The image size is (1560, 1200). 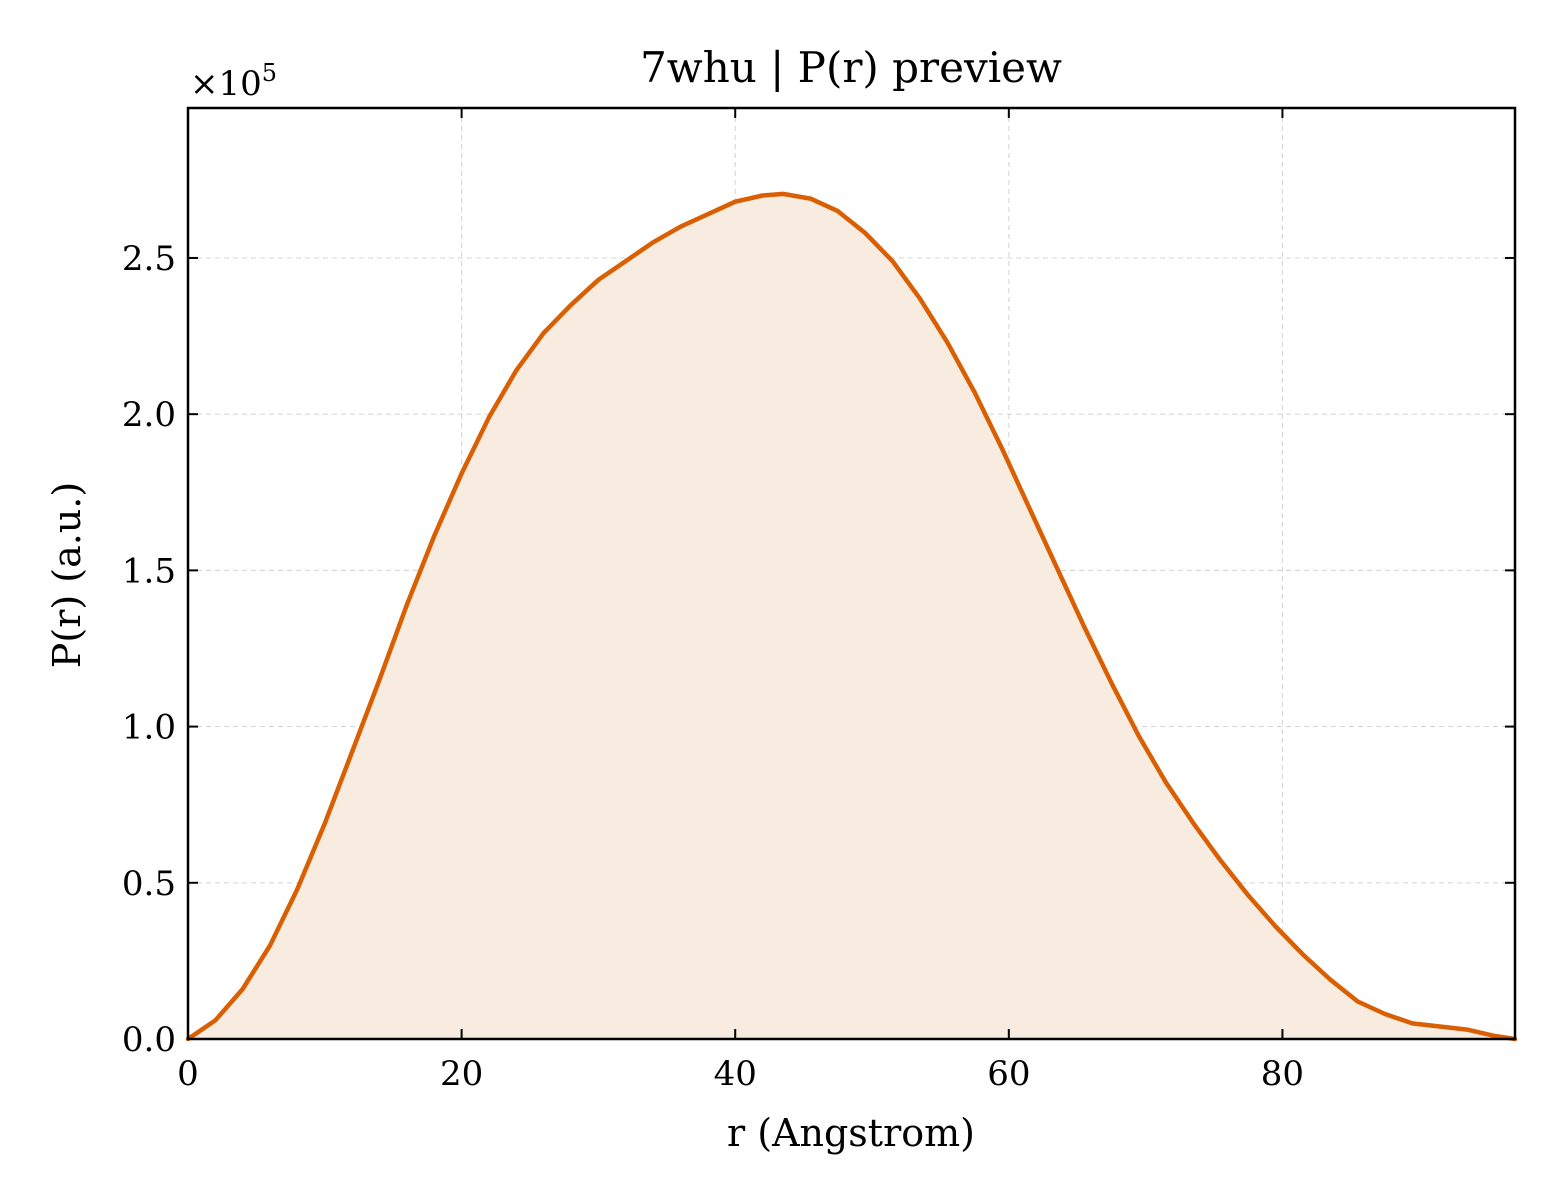 What do you see at coordinates (149, 259) in the screenshot?
I see `y-tick-label: 2.5` at bounding box center [149, 259].